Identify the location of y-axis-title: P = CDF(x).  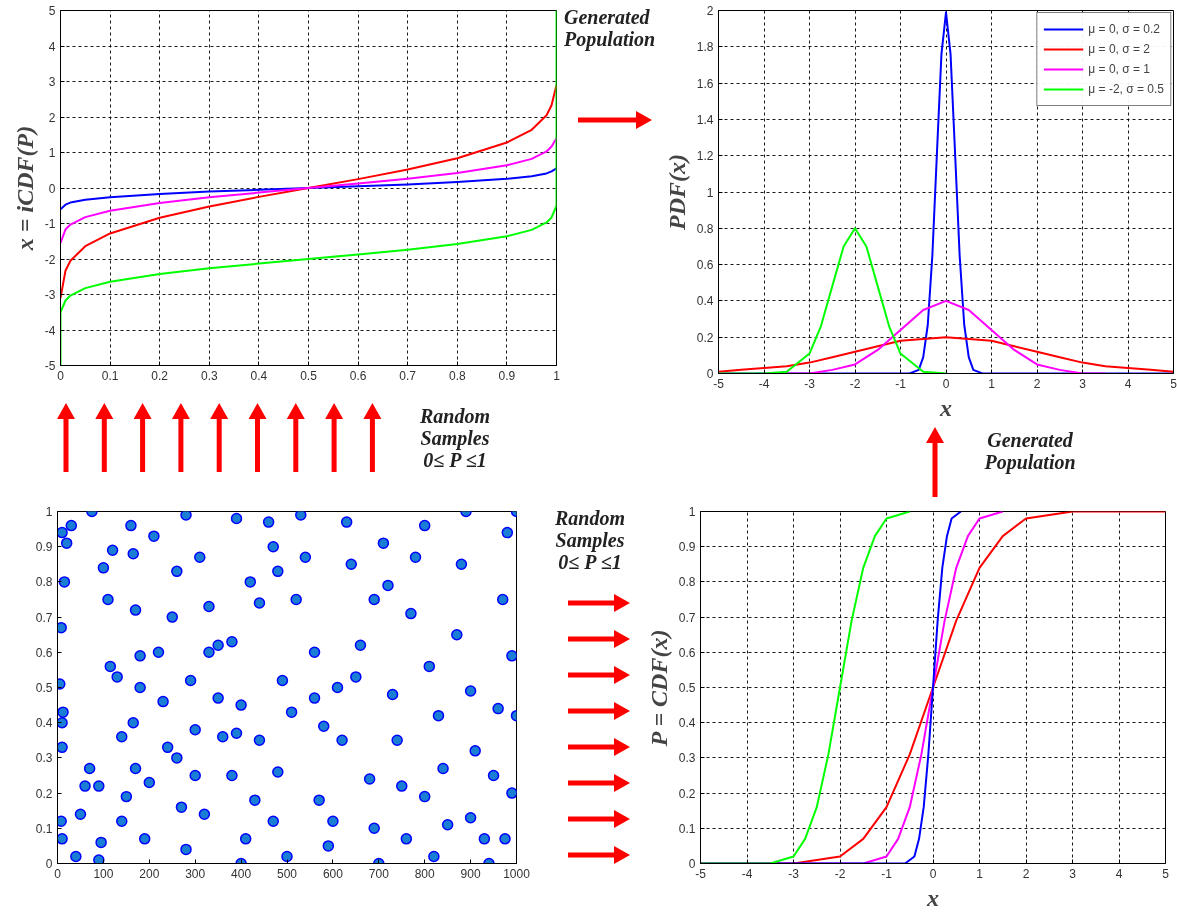
(658, 688).